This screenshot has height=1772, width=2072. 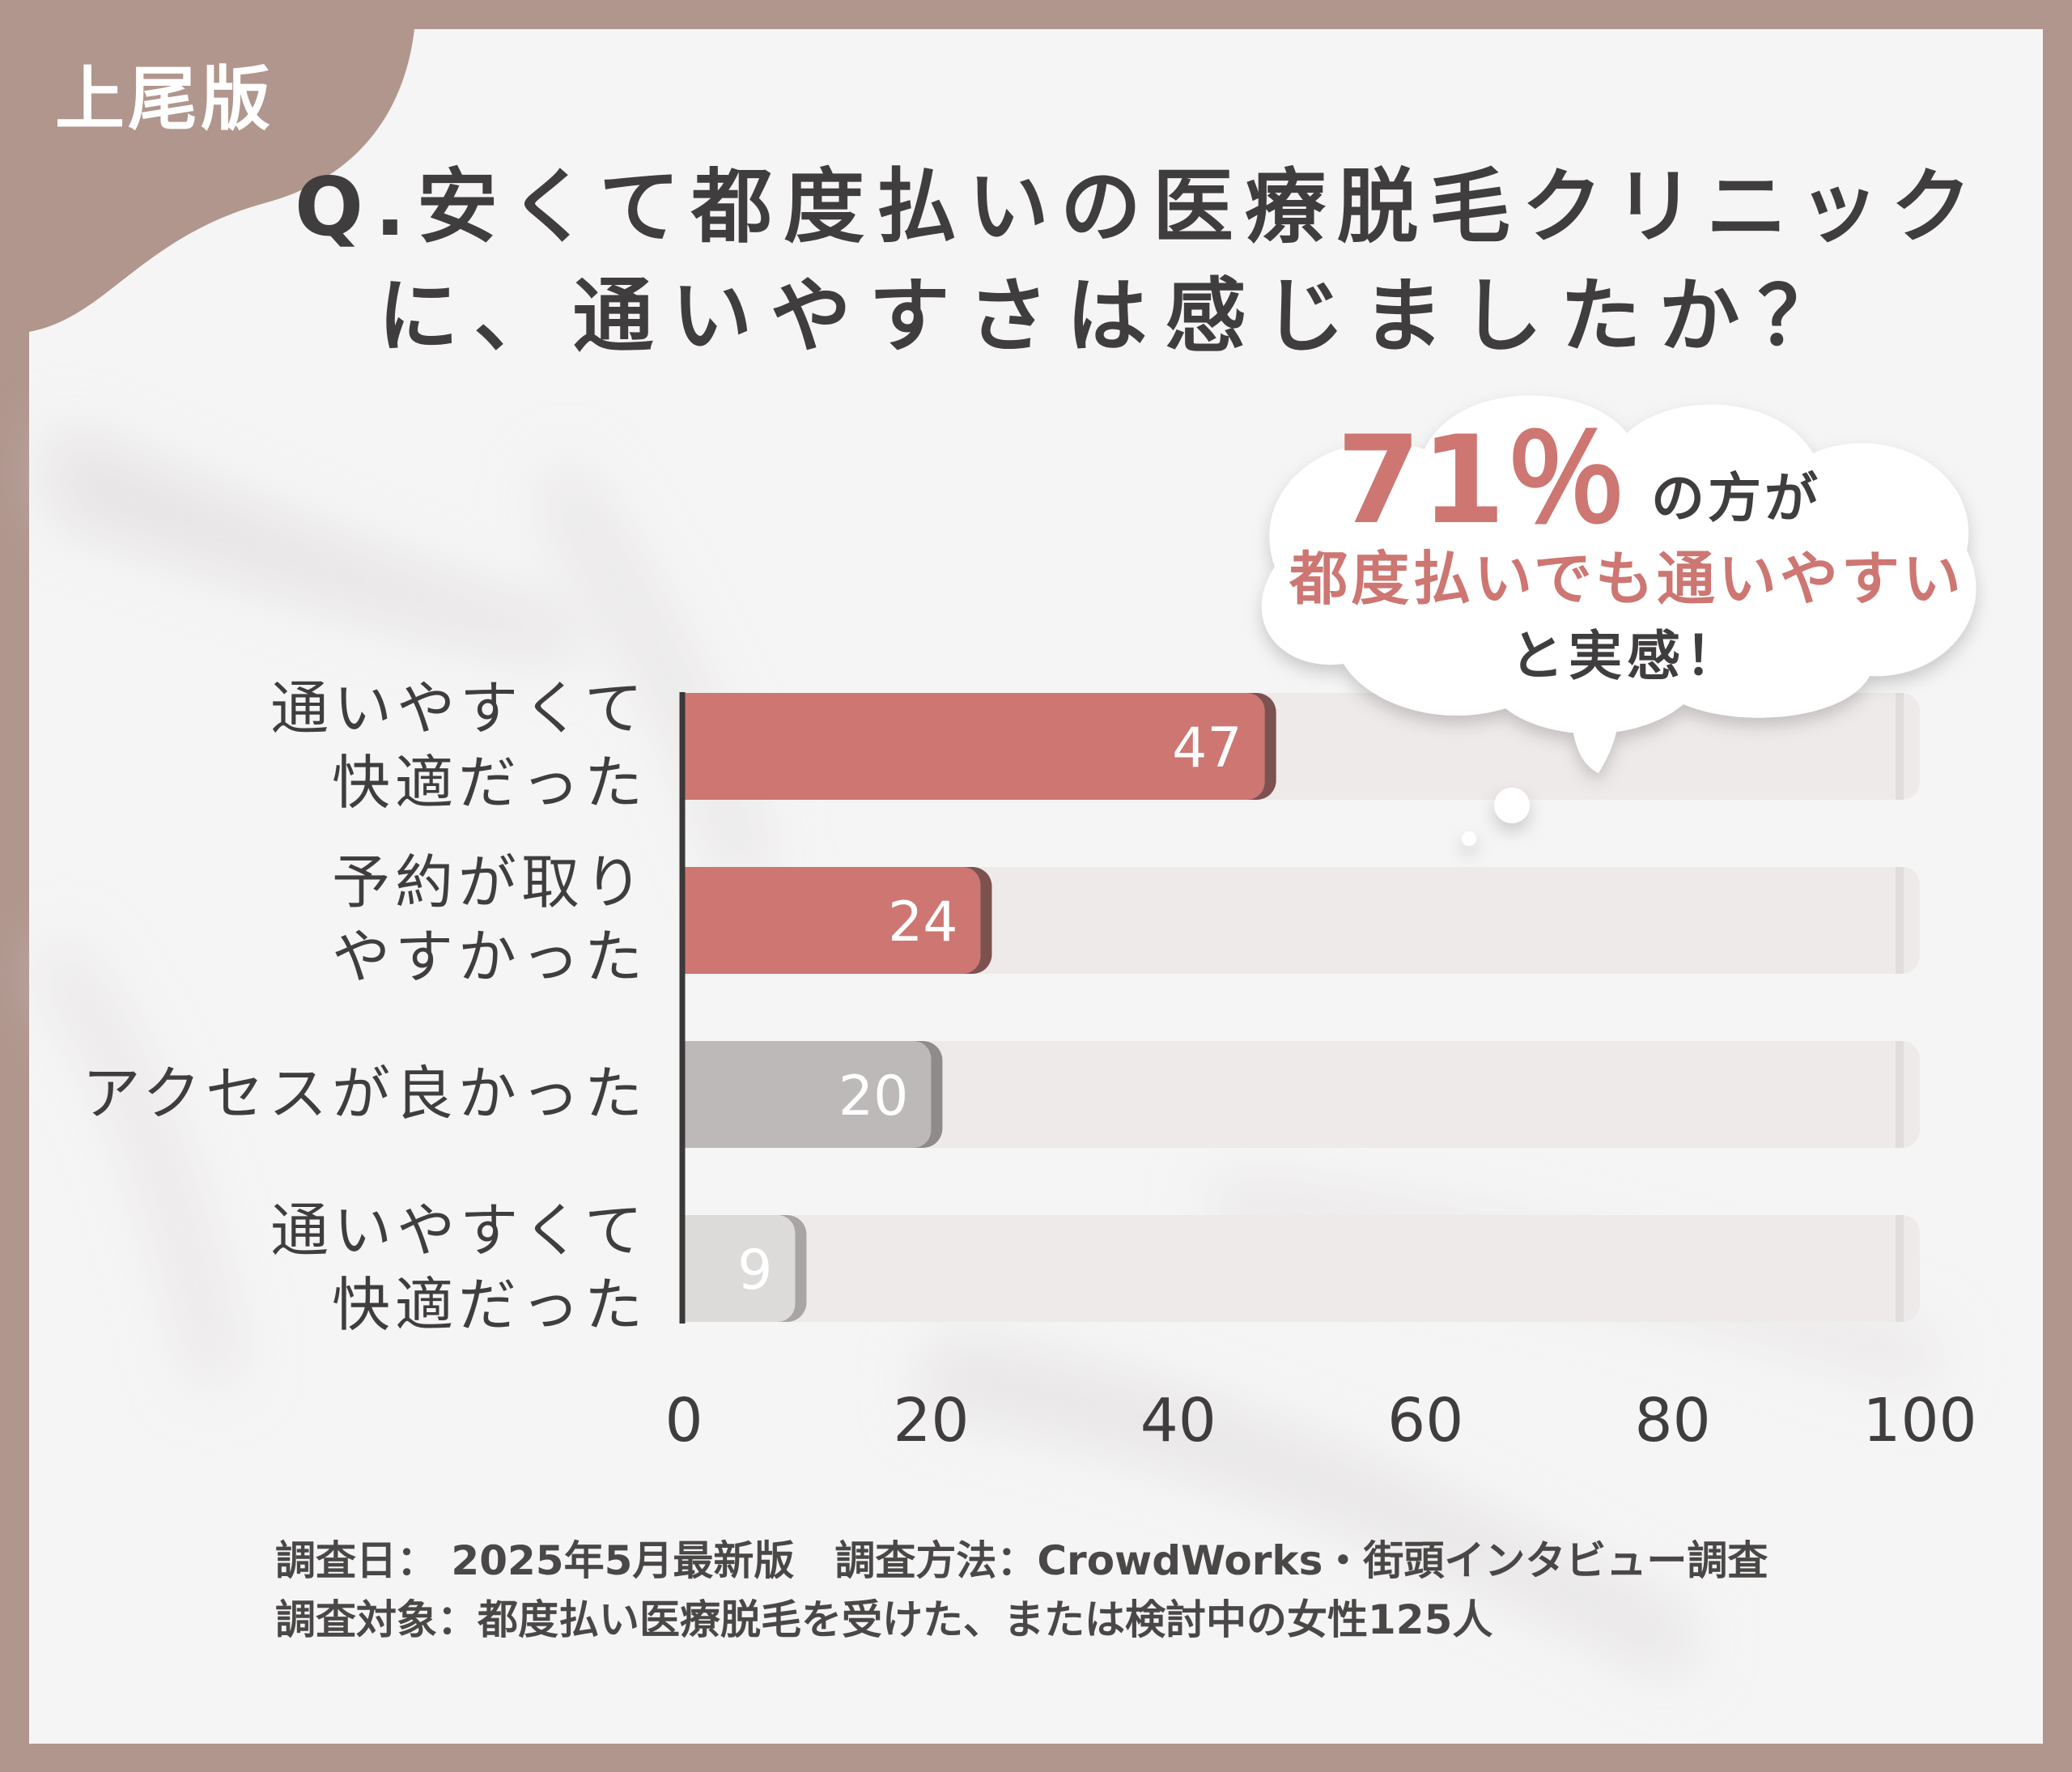 What do you see at coordinates (1673, 1420) in the screenshot?
I see `x-tick-label: 80` at bounding box center [1673, 1420].